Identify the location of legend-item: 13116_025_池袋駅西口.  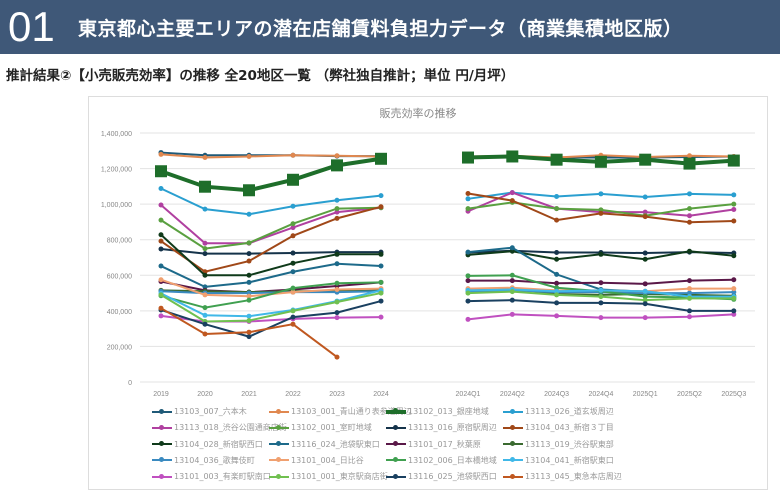
(441, 476).